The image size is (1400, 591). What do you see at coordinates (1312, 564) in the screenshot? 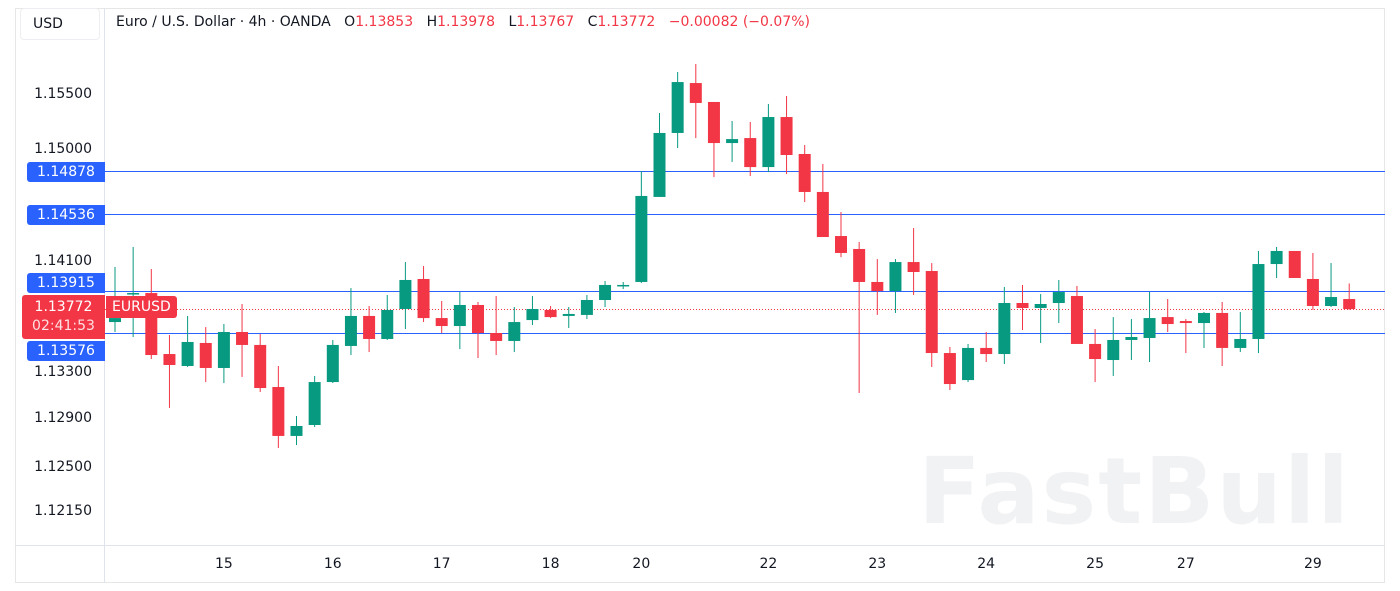
I see `time-tick-label: 29` at bounding box center [1312, 564].